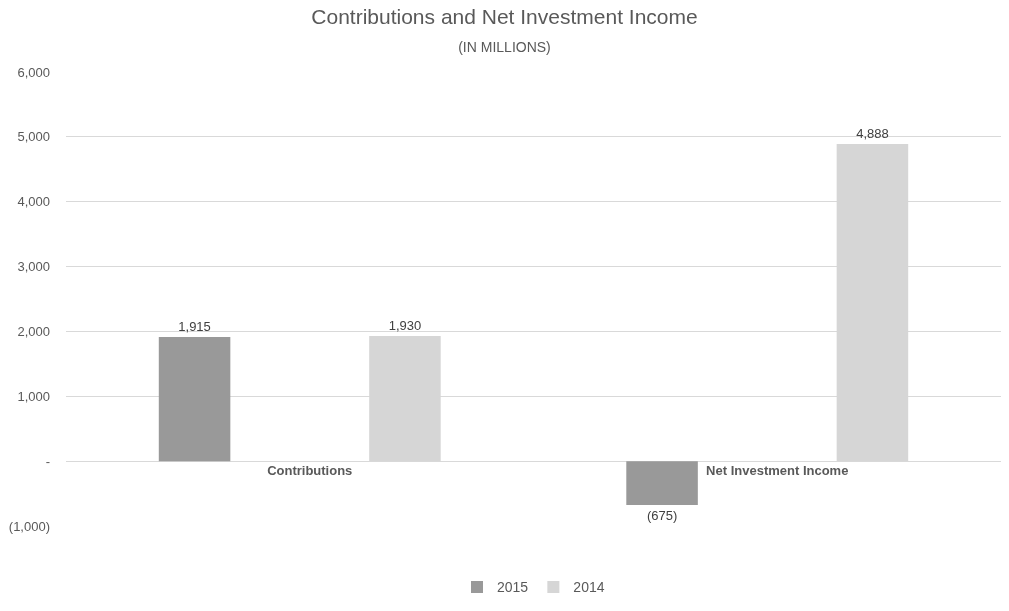  What do you see at coordinates (194, 326) in the screenshot?
I see `data-label: 1,915` at bounding box center [194, 326].